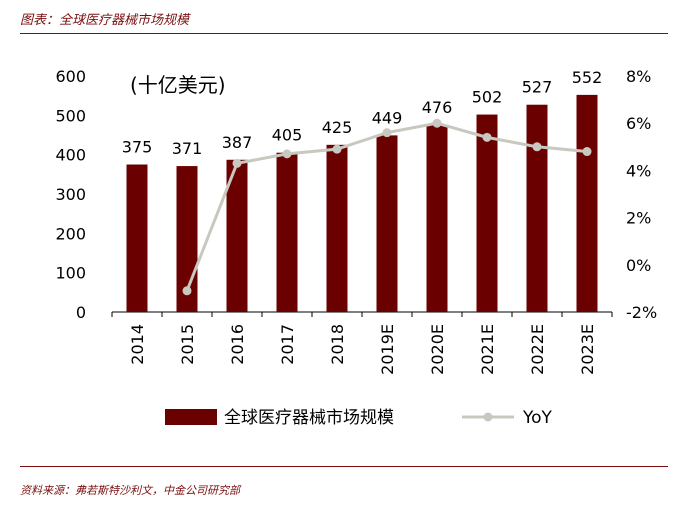 The height and width of the screenshot is (515, 699). Describe the element at coordinates (387, 349) in the screenshot. I see `x-axis-tick-label: 2019E` at that location.